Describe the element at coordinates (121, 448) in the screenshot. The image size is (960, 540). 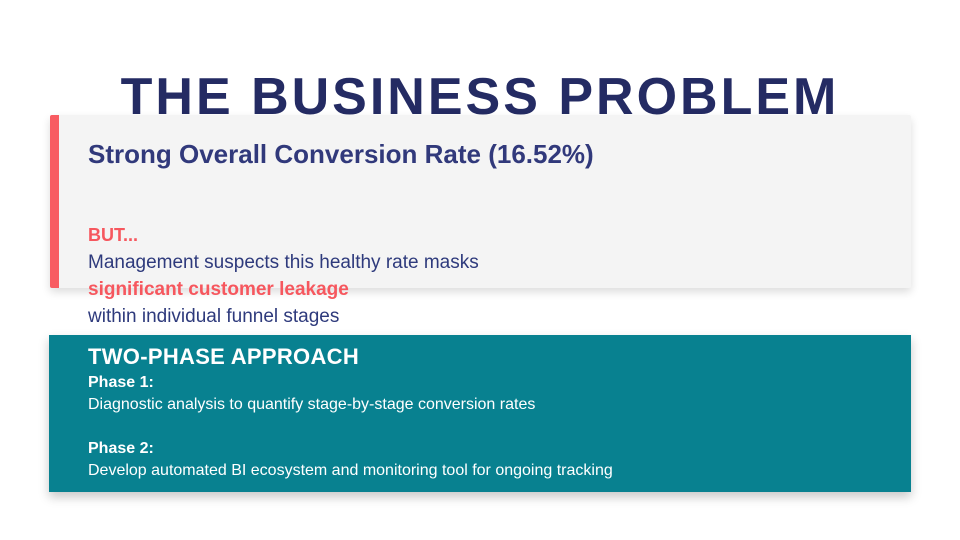
I see `phase2-label: Phase 2:` at that location.